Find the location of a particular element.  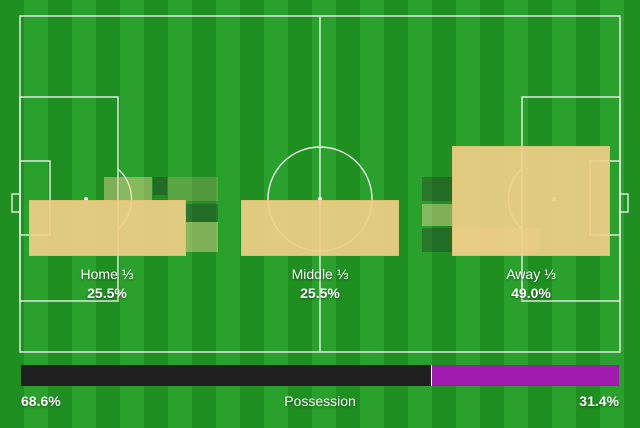

zone-name-middle: Middle ⅓ is located at coordinates (320, 274).